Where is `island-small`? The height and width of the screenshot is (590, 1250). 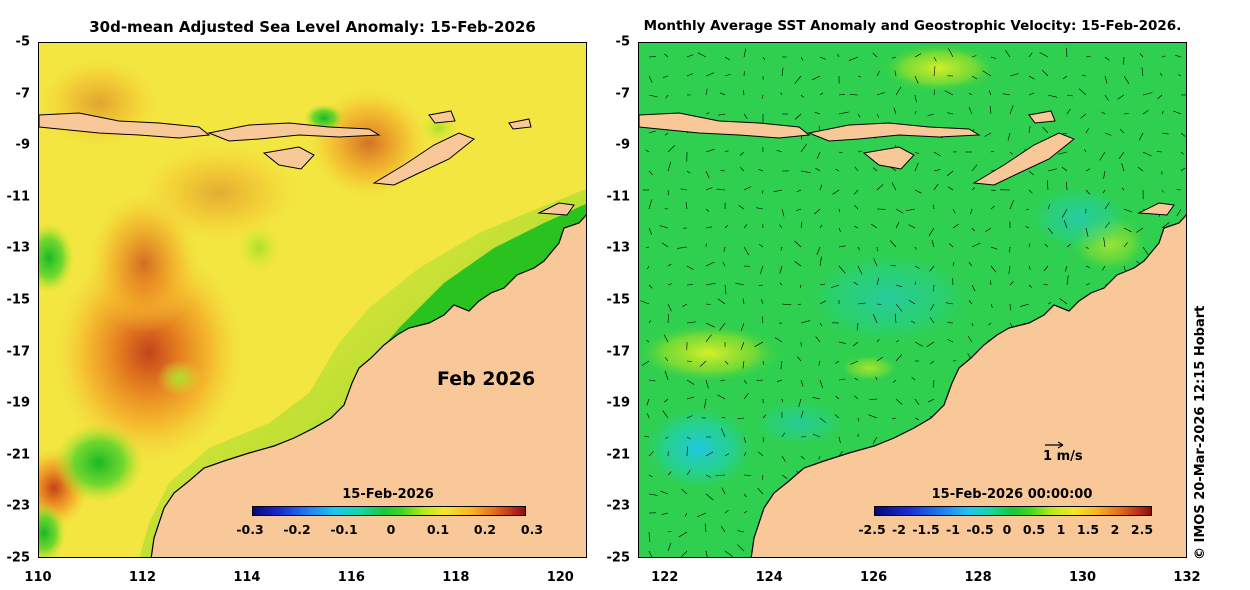 island-small is located at coordinates (442, 117).